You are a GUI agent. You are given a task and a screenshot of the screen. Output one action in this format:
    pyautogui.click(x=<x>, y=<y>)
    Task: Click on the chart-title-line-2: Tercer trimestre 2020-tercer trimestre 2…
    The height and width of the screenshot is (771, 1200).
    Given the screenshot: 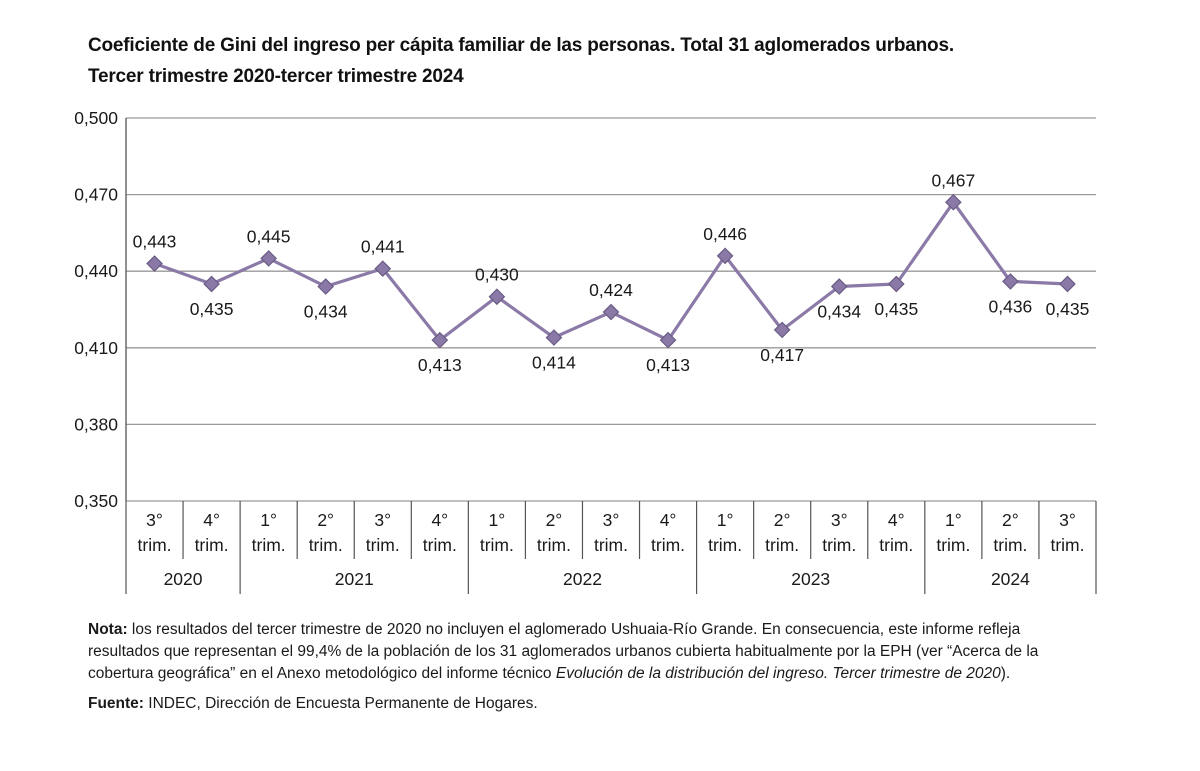 What is the action you would take?
    pyautogui.click(x=276, y=76)
    